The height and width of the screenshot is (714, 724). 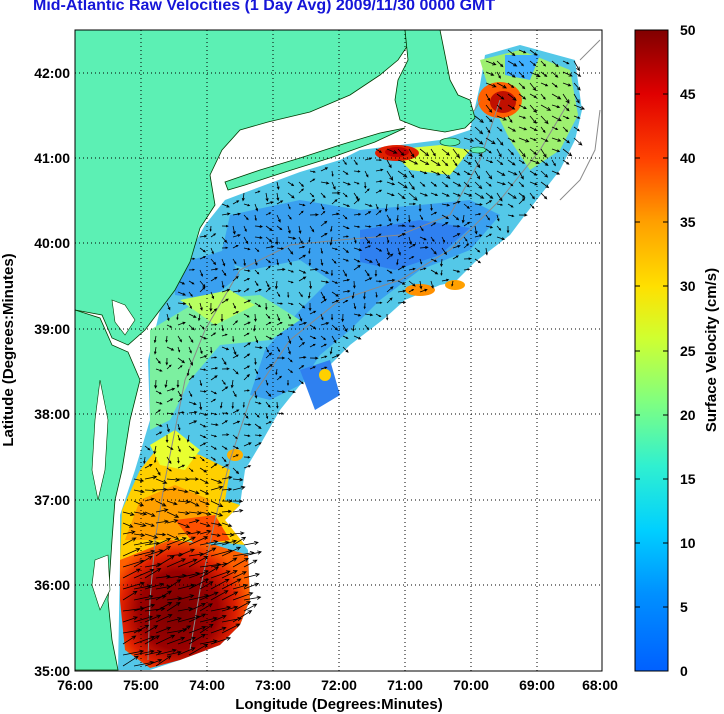 I want to click on colorbar-tick: 30, so click(x=688, y=286).